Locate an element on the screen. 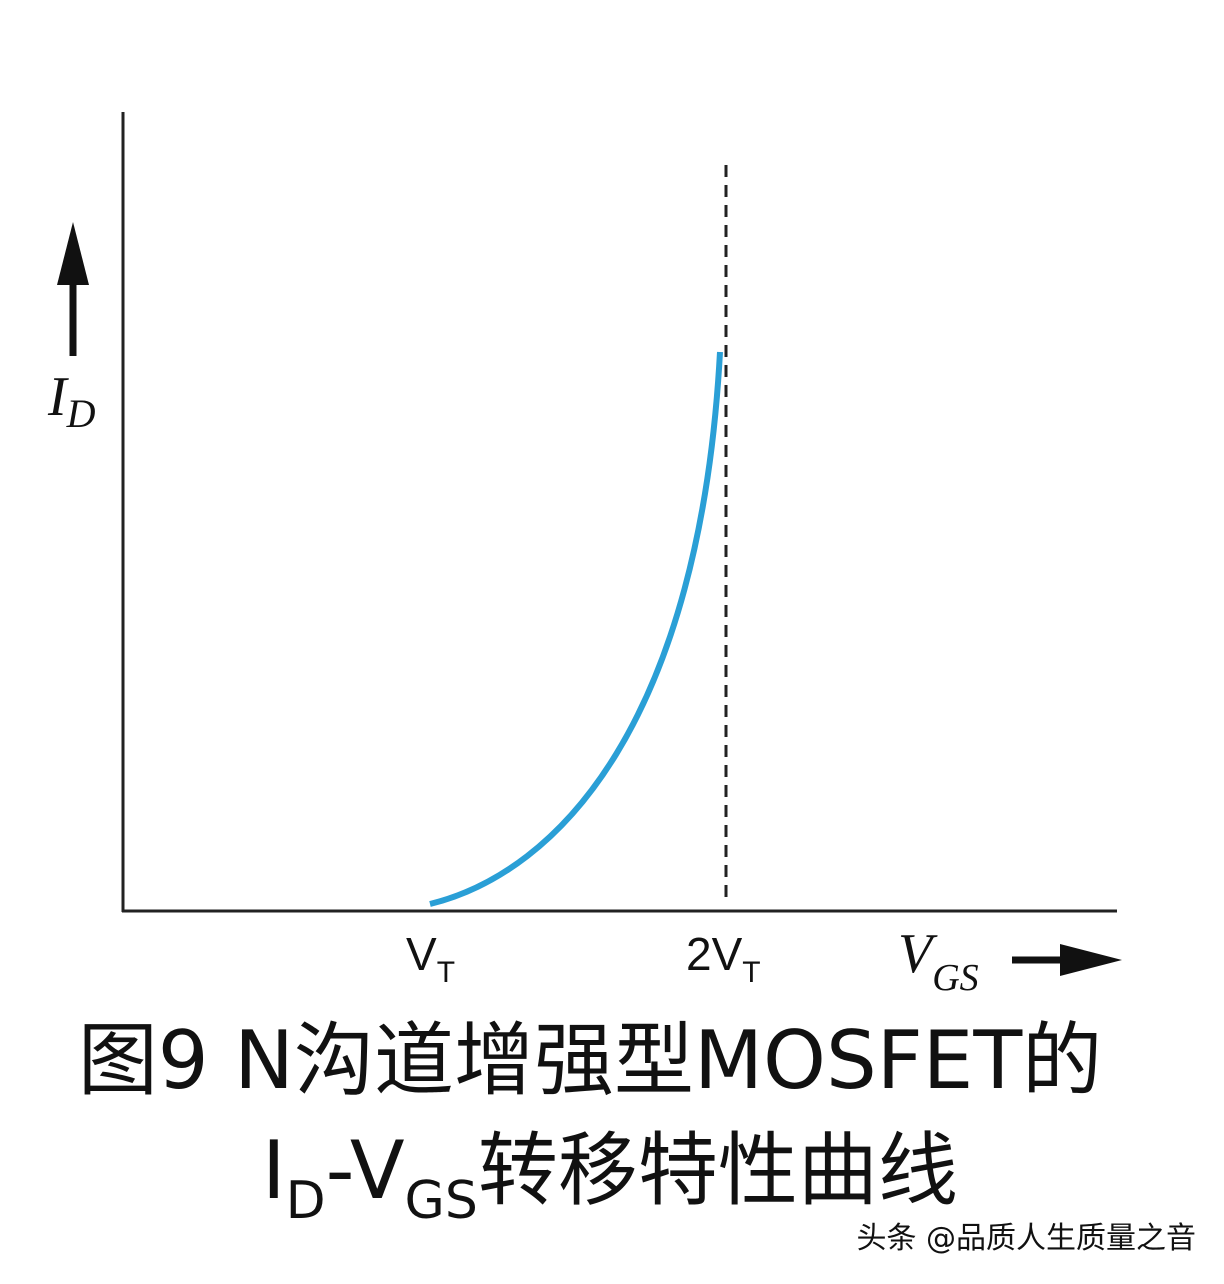 The height and width of the screenshot is (1284, 1224). x-label: VGS is located at coordinates (938, 961).